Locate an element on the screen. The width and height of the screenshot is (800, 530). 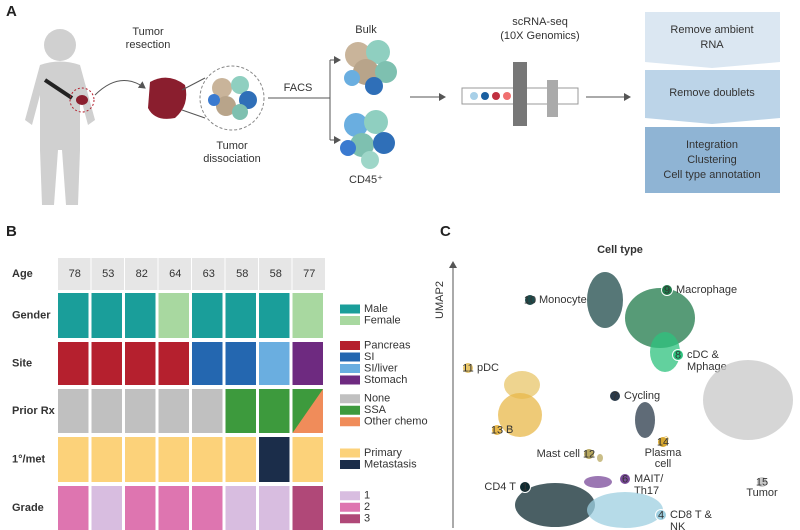
connector is located at coordinates (193, 84).